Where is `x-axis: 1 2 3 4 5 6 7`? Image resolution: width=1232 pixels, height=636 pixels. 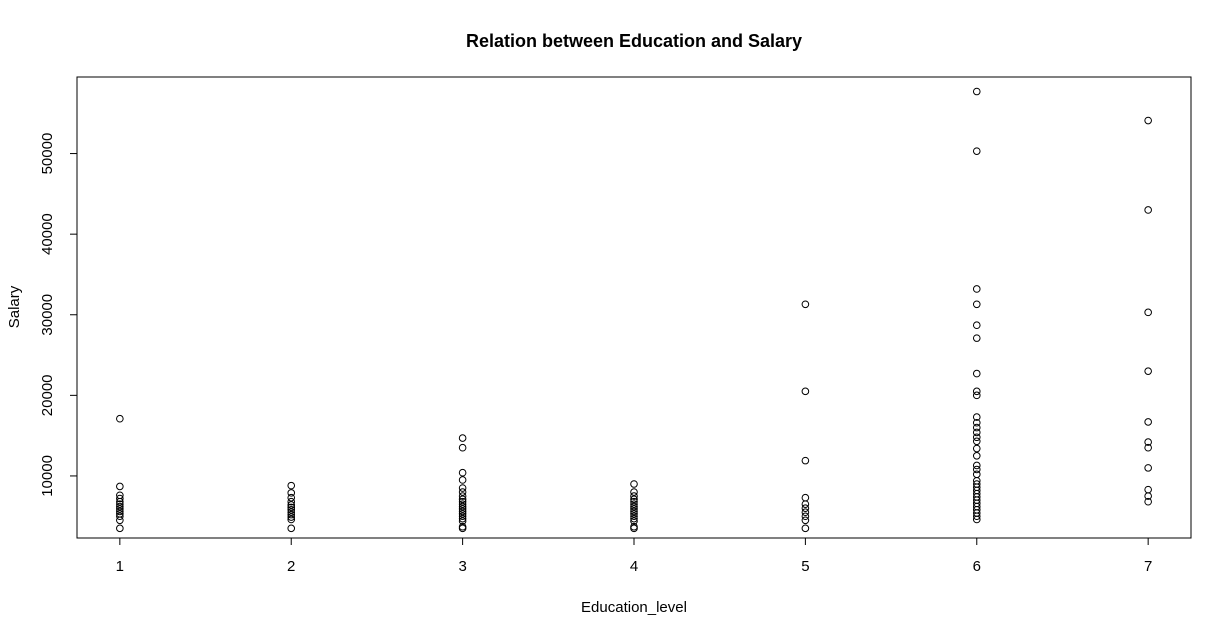
x-axis: 1 2 3 4 5 6 7 is located at coordinates (634, 556).